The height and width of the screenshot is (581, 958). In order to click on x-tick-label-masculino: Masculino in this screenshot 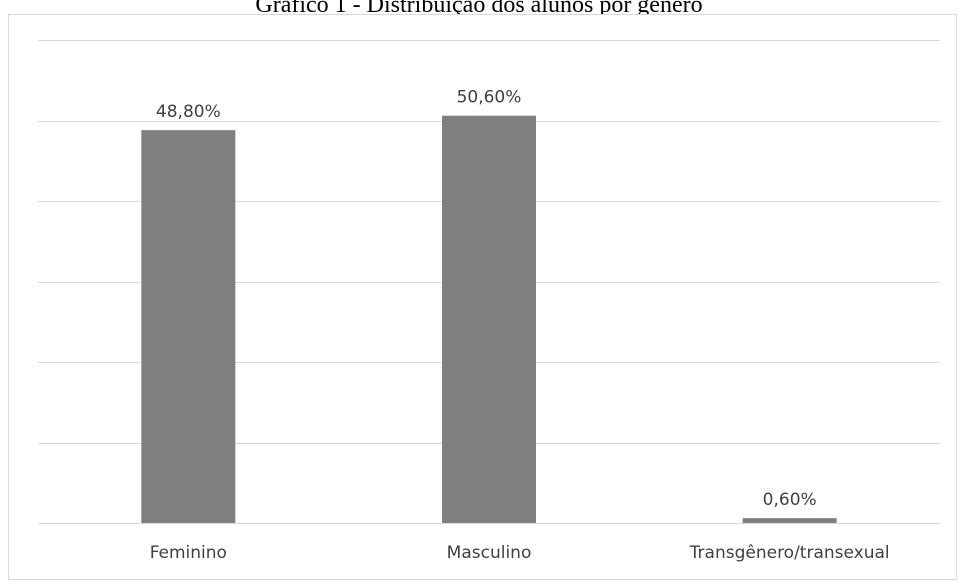, I will do `click(489, 553)`.